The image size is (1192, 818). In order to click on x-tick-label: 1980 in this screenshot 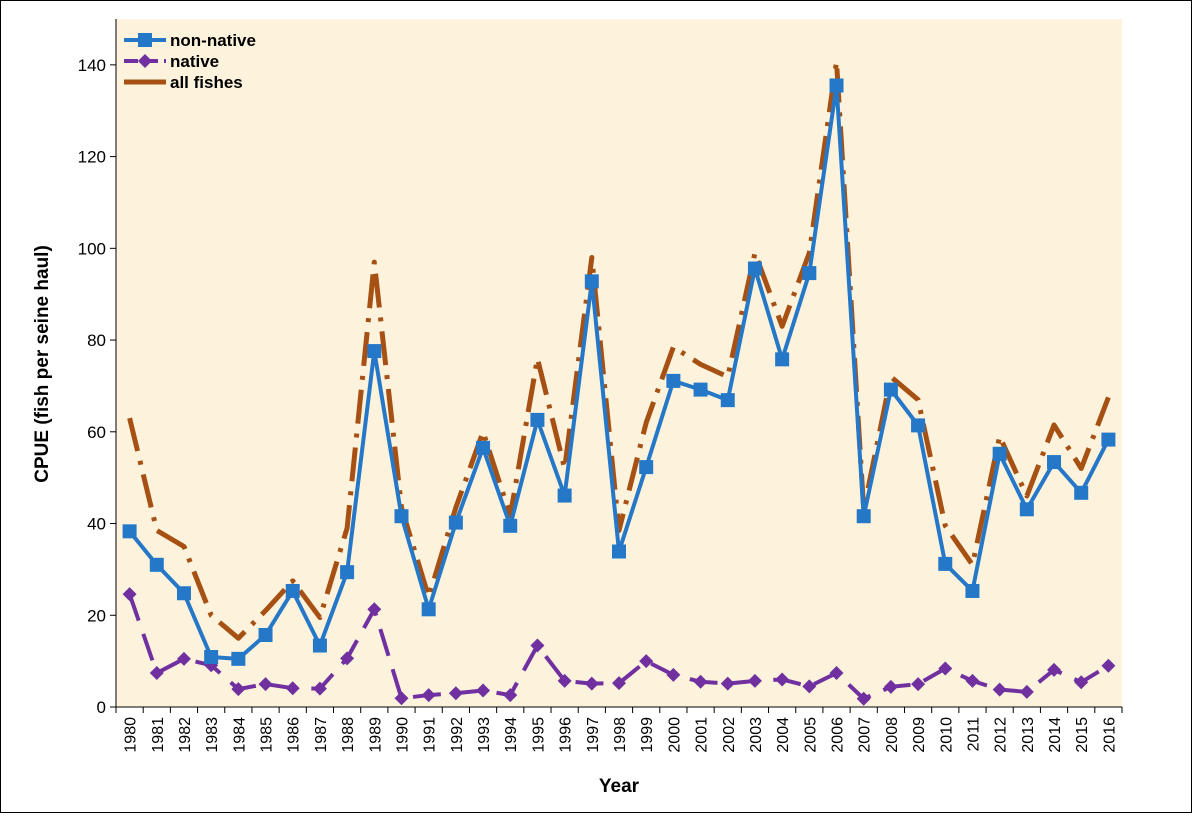, I will do `click(131, 735)`.